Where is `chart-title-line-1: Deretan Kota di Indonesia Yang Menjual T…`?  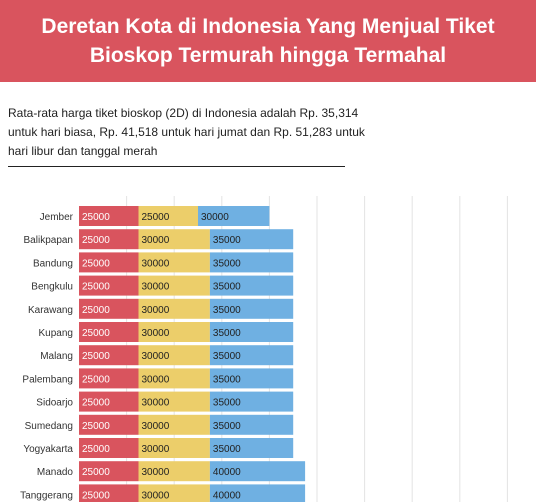
chart-title-line-1: Deretan Kota di Indonesia Yang Menjual T… is located at coordinates (268, 26).